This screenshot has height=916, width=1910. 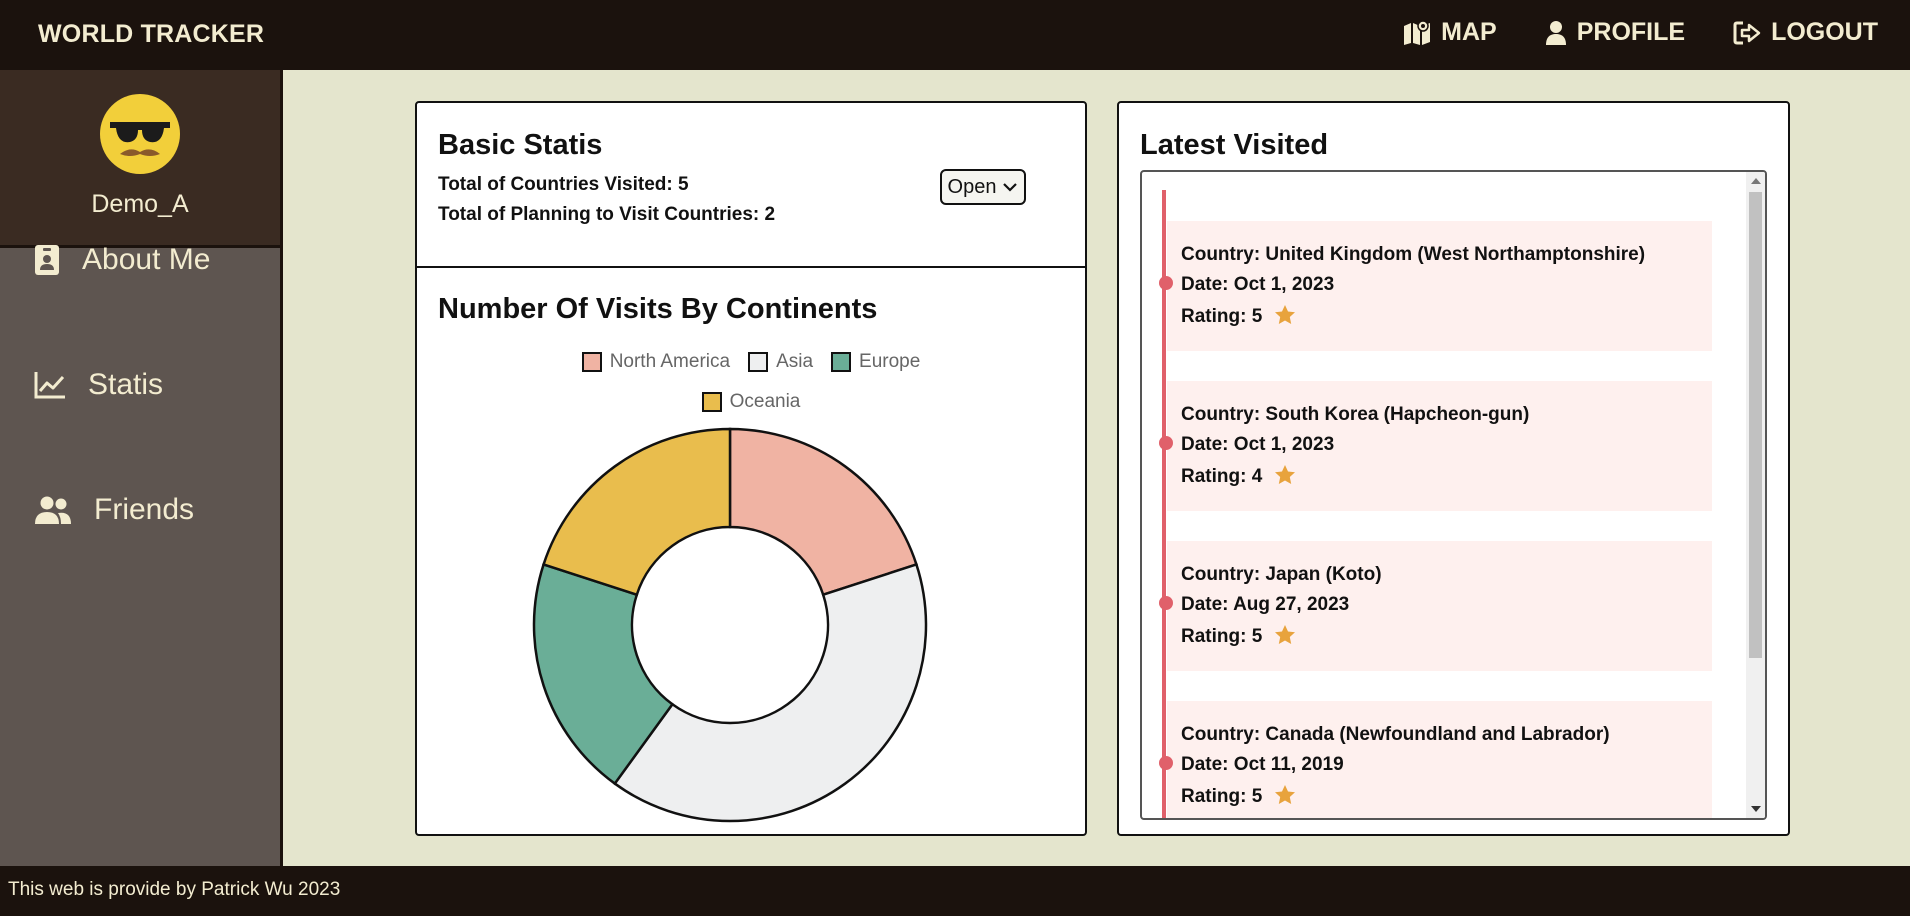 I want to click on sidebar-item-about-me: About Me, so click(x=122, y=260).